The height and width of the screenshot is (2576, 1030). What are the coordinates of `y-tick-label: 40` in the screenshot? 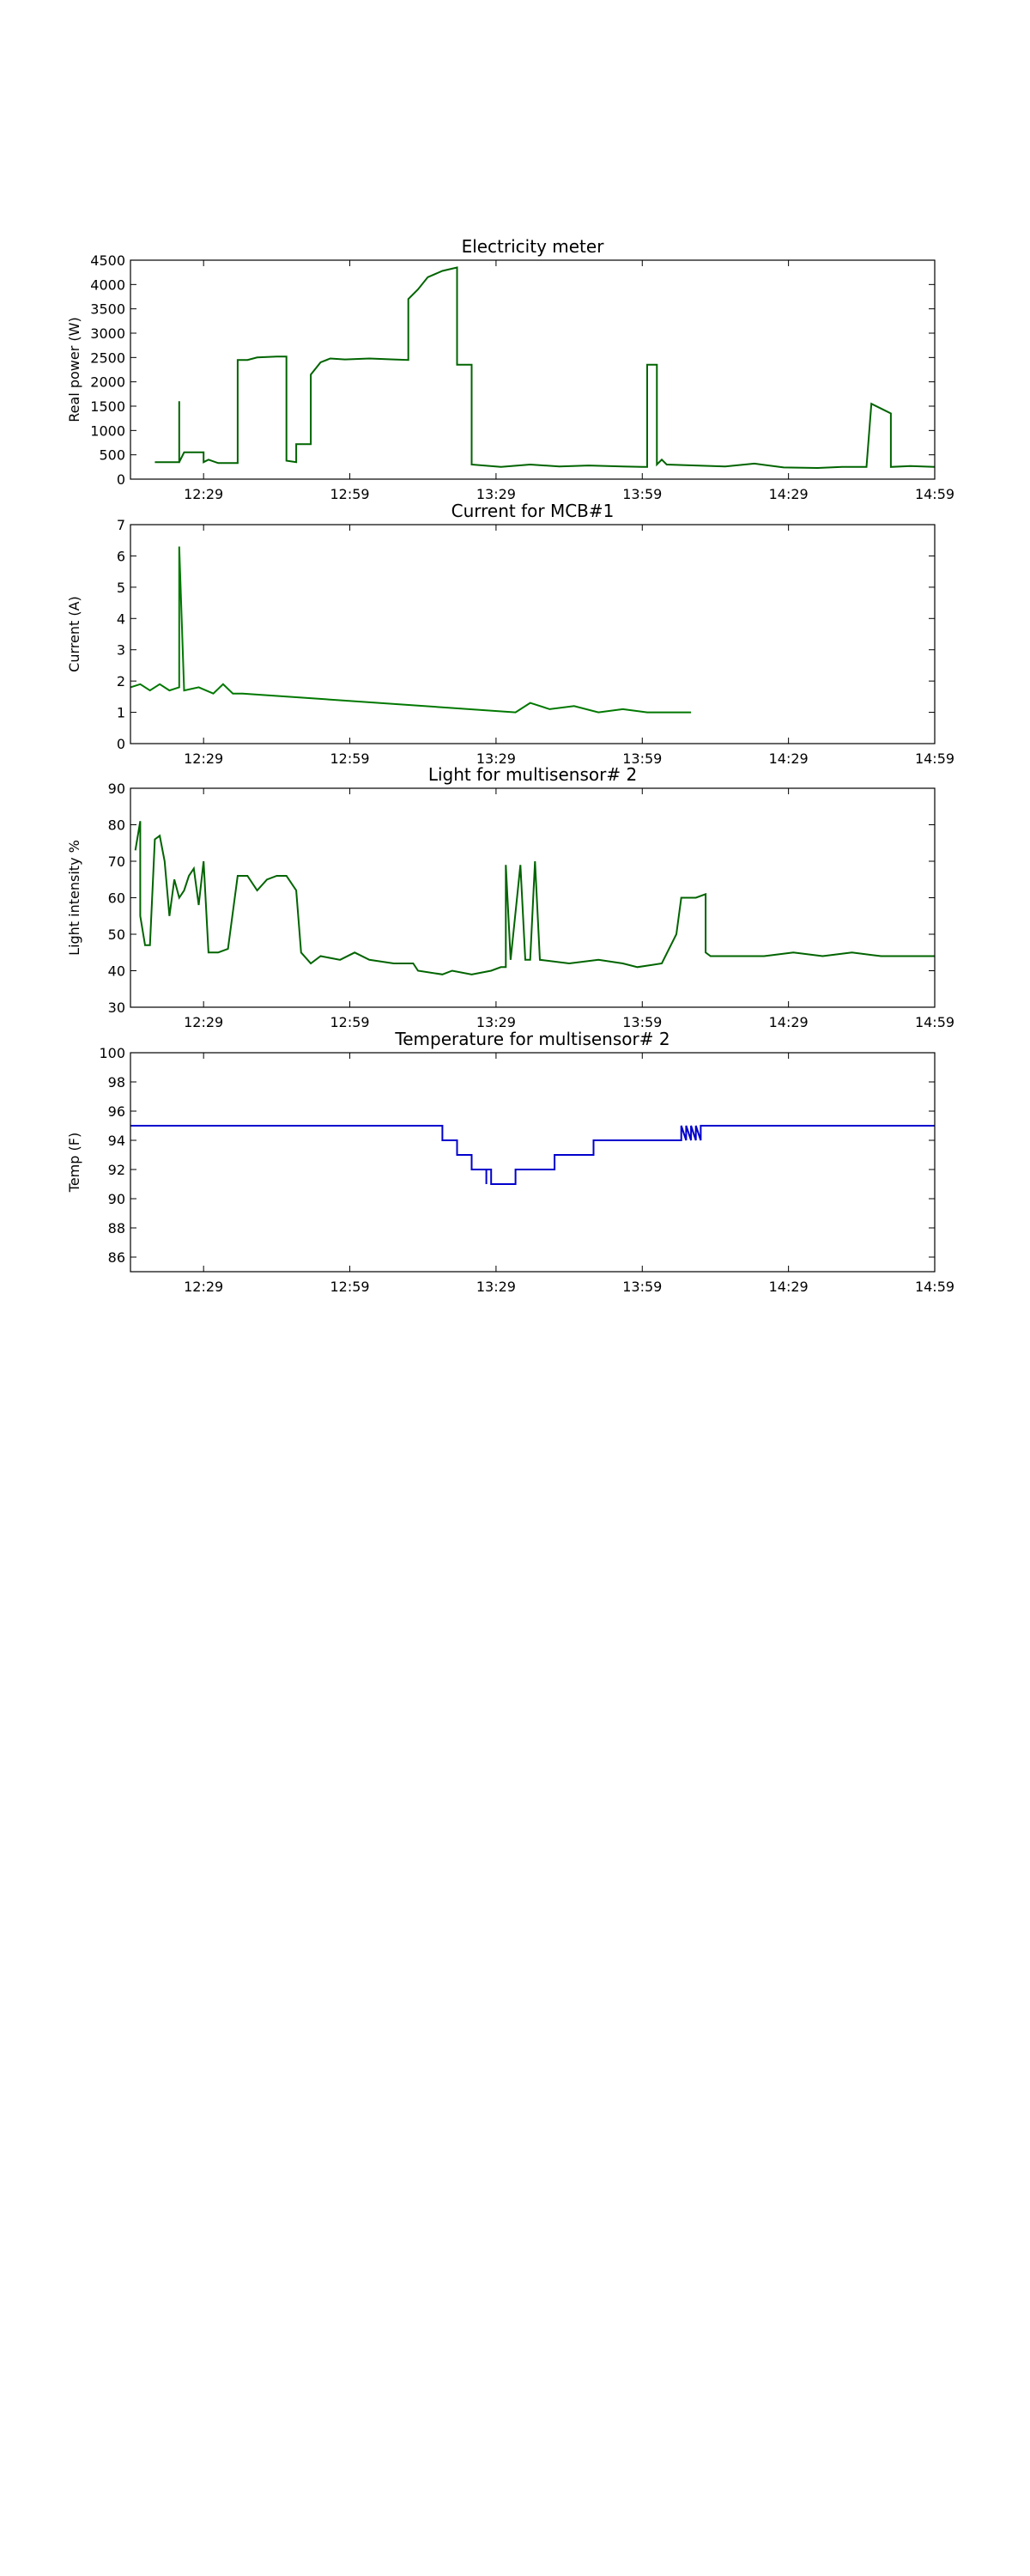 It's located at (116, 972).